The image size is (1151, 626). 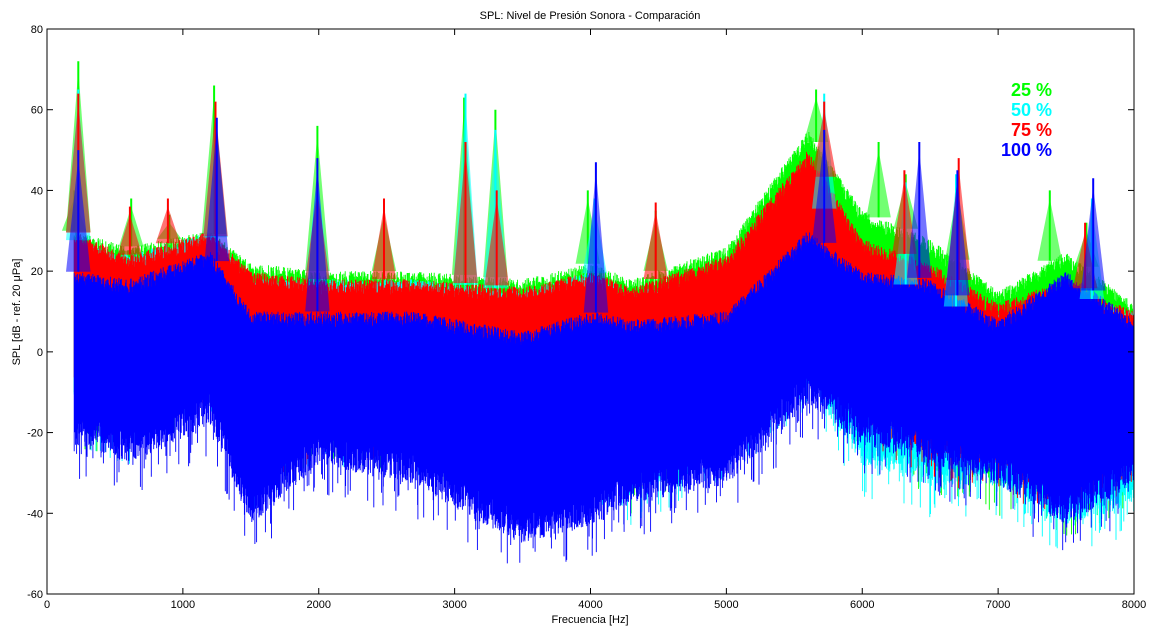 What do you see at coordinates (183, 605) in the screenshot?
I see `x-tick-label: 1000` at bounding box center [183, 605].